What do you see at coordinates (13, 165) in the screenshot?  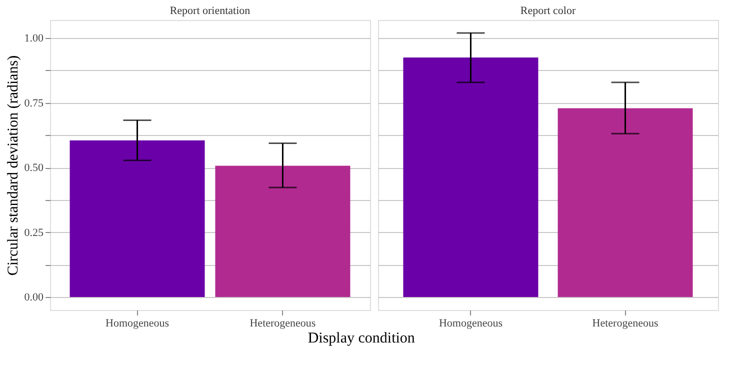 I see `y-axis-title: Circular standard deviation (radians)` at bounding box center [13, 165].